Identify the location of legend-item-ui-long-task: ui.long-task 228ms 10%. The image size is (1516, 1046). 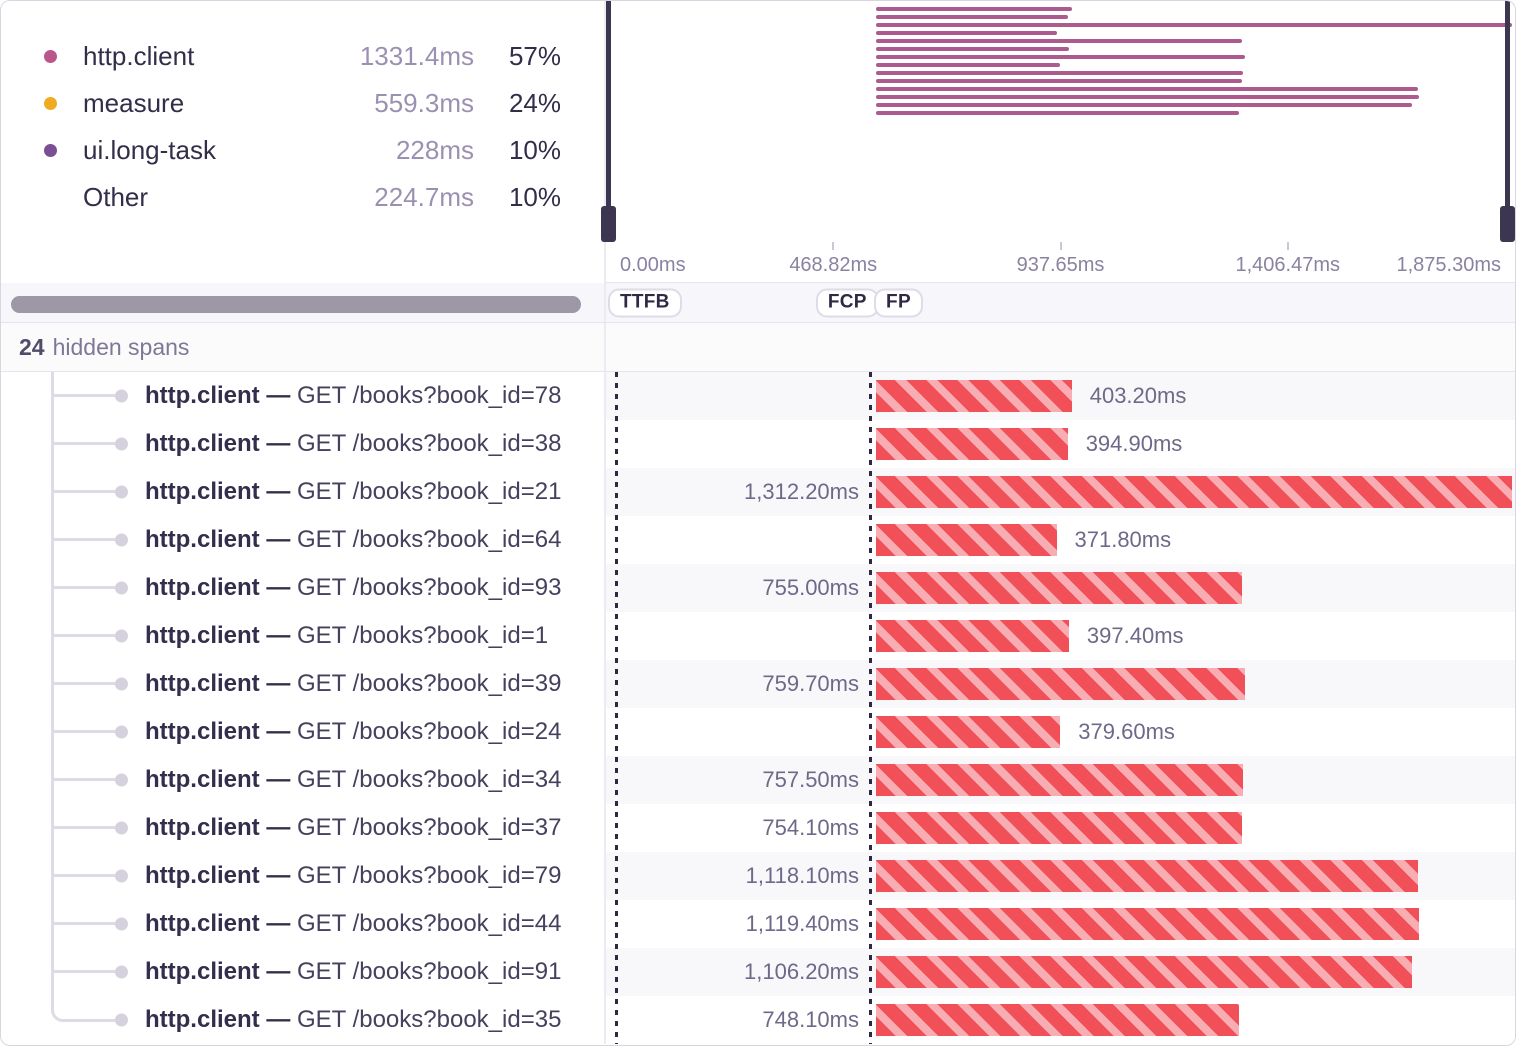
(302, 150).